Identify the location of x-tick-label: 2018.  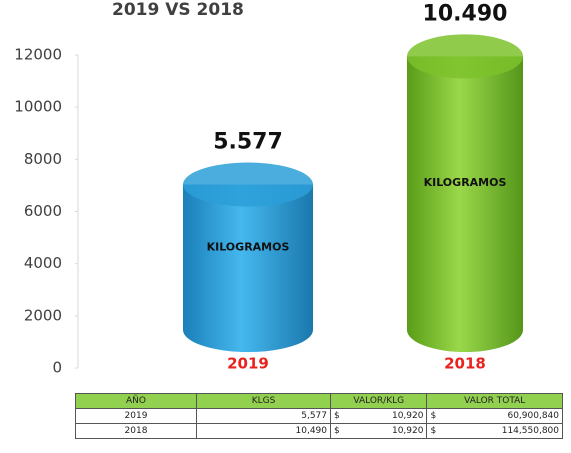
(465, 364).